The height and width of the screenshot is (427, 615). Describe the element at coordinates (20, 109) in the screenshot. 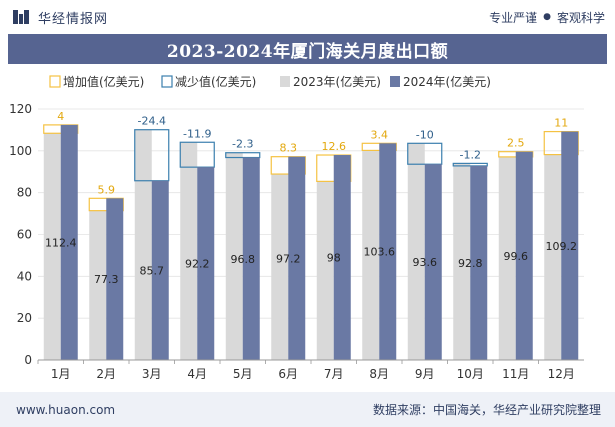

I see `y-tick-label: 120` at that location.